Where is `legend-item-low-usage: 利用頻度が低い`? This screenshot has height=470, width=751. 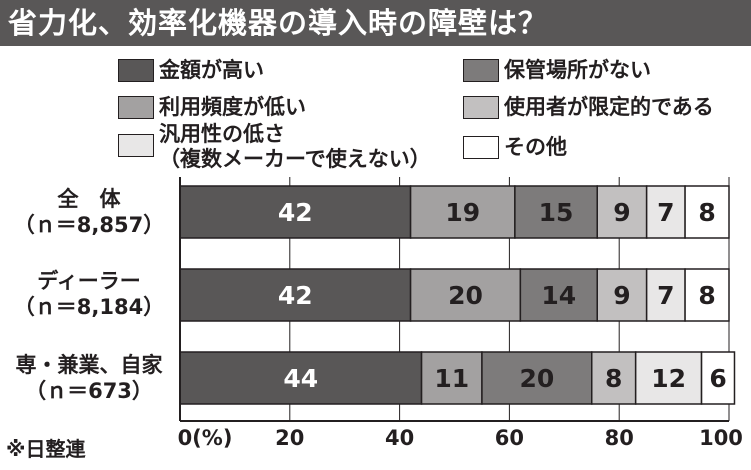
legend-item-low-usage: 利用頻度が低い is located at coordinates (212, 107).